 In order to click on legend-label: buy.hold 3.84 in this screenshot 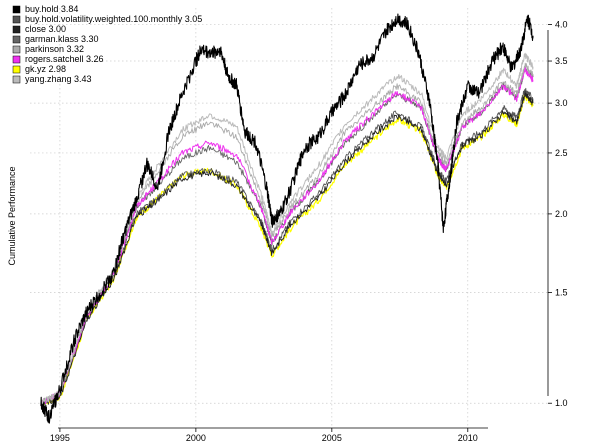, I will do `click(51, 9)`.